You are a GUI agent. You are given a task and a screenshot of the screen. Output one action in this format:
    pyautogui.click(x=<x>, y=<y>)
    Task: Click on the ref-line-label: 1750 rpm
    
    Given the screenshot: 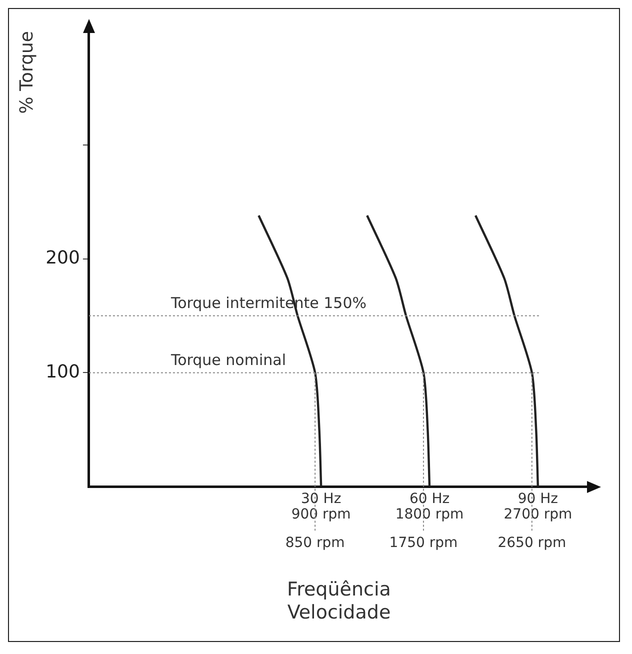 What is the action you would take?
    pyautogui.click(x=423, y=543)
    